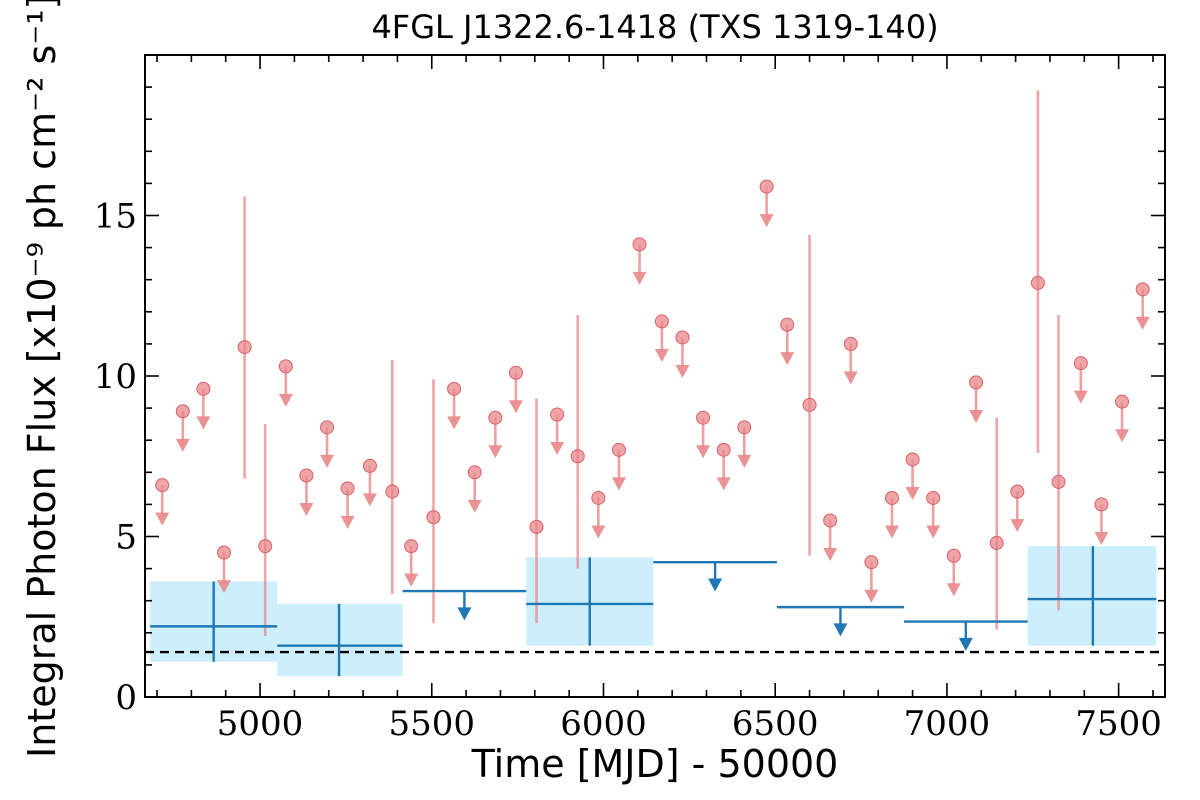 The image size is (1200, 800). Describe the element at coordinates (126, 698) in the screenshot. I see `y-tick-label: 0` at that location.